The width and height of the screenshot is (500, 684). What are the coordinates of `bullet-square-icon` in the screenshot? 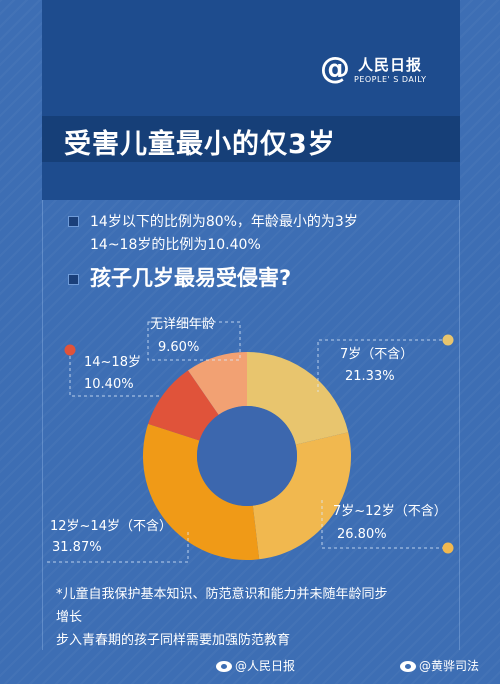 It's located at (73, 221).